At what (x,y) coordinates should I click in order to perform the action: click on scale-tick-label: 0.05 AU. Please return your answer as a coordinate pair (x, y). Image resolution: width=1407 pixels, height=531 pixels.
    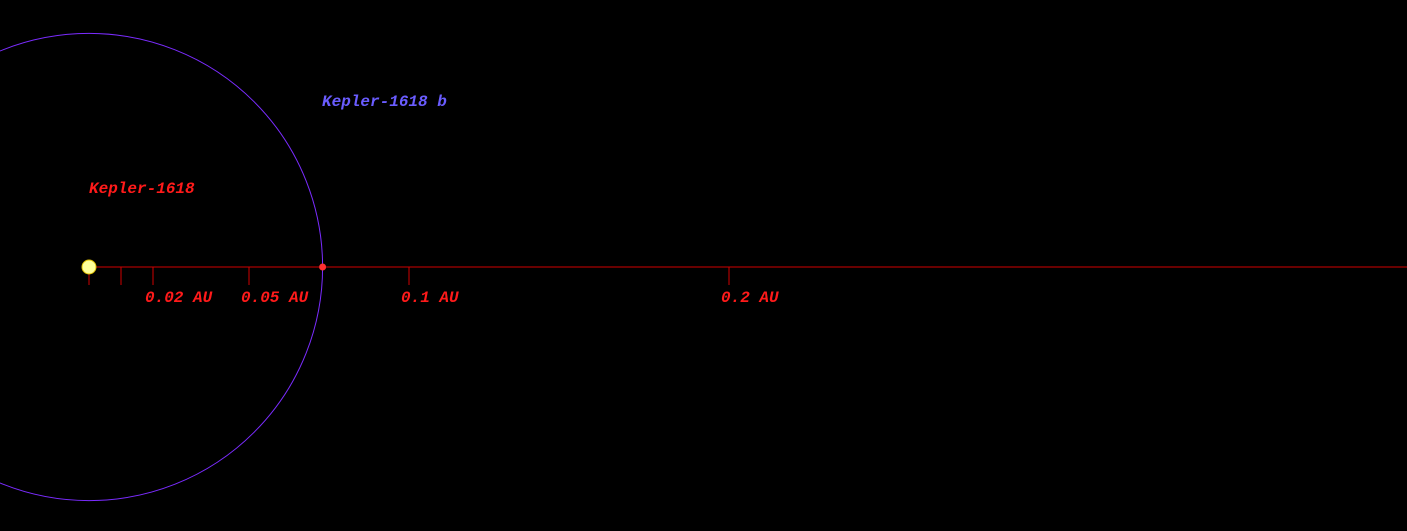
    Looking at the image, I should click on (275, 298).